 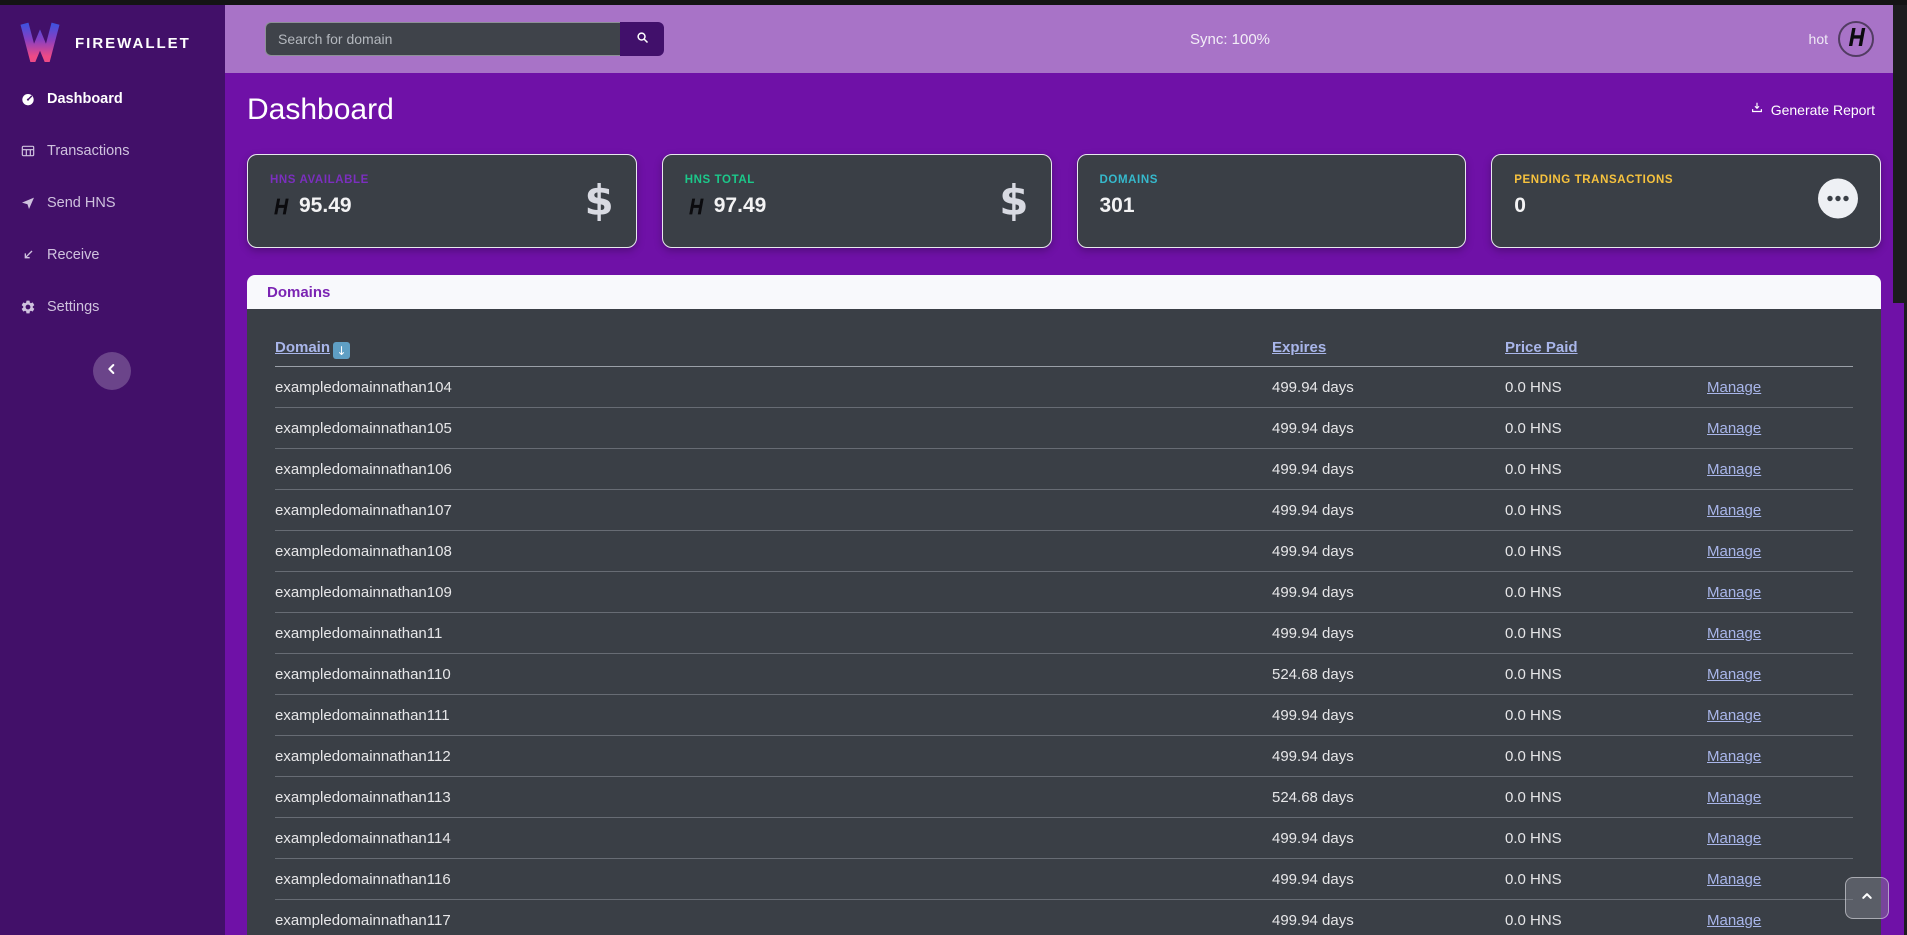 What do you see at coordinates (442, 206) in the screenshot?
I see `stat-card-value-row: 95.49` at bounding box center [442, 206].